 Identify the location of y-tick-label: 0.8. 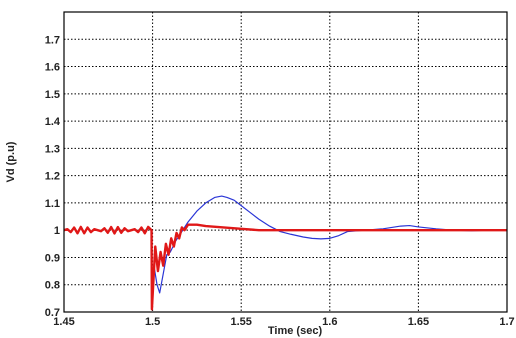
(52, 286).